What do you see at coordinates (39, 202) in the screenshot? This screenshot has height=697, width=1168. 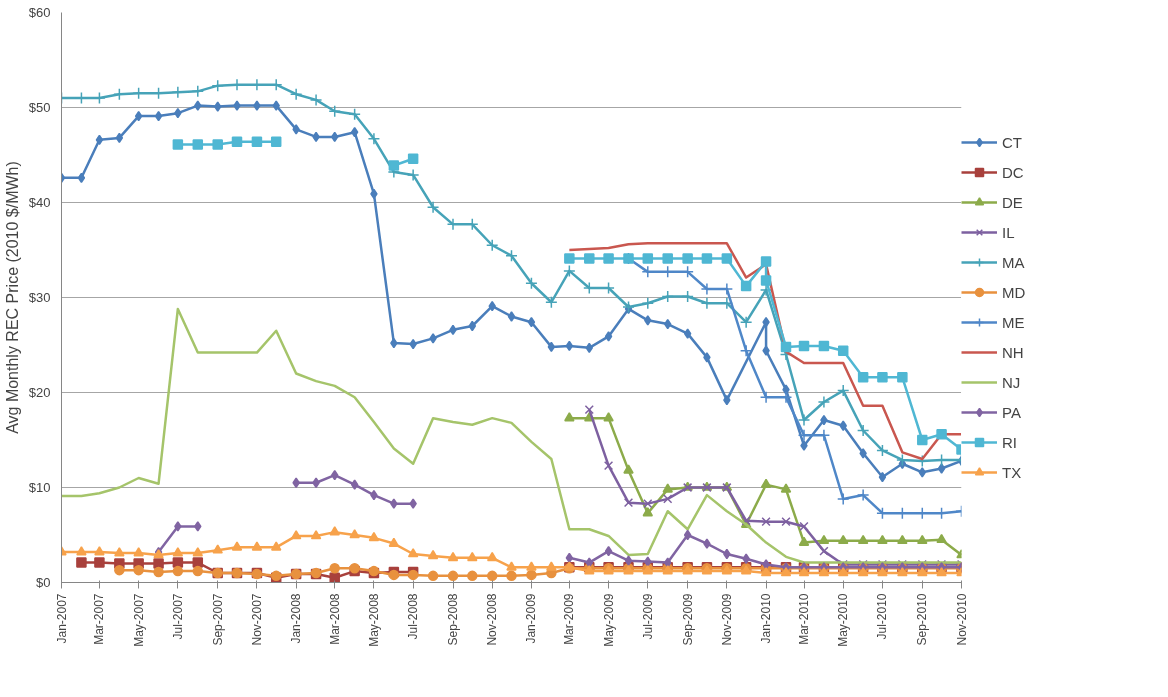 I see `y-tick-label: $40` at bounding box center [39, 202].